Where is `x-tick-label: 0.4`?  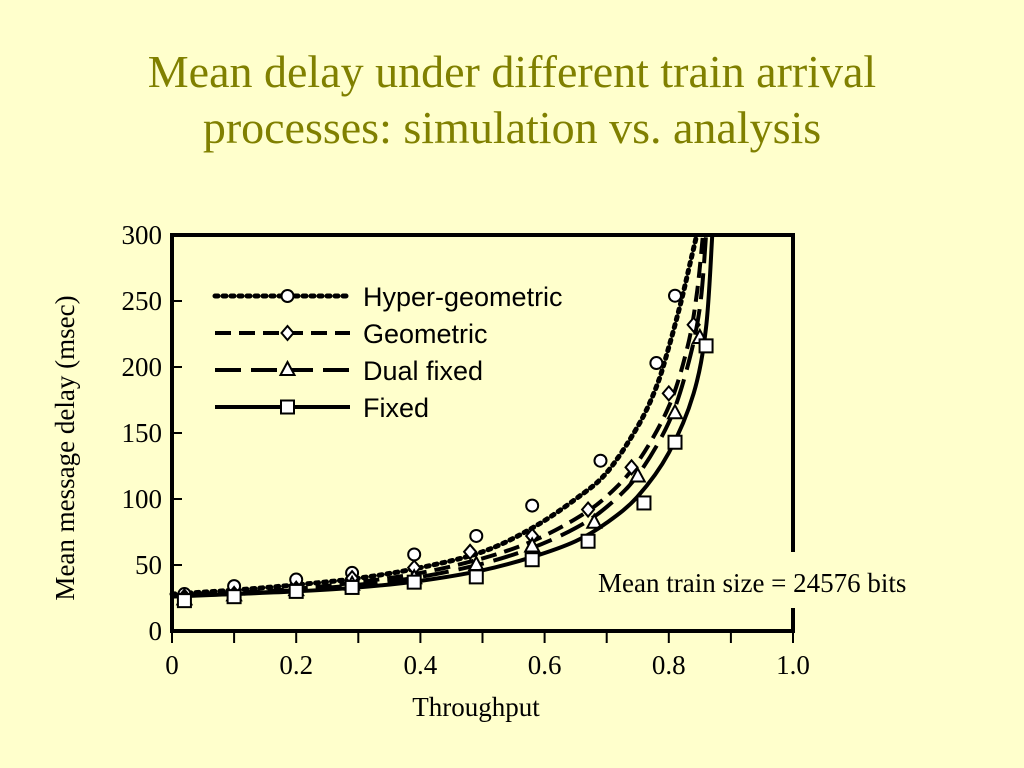
x-tick-label: 0.4 is located at coordinates (421, 665).